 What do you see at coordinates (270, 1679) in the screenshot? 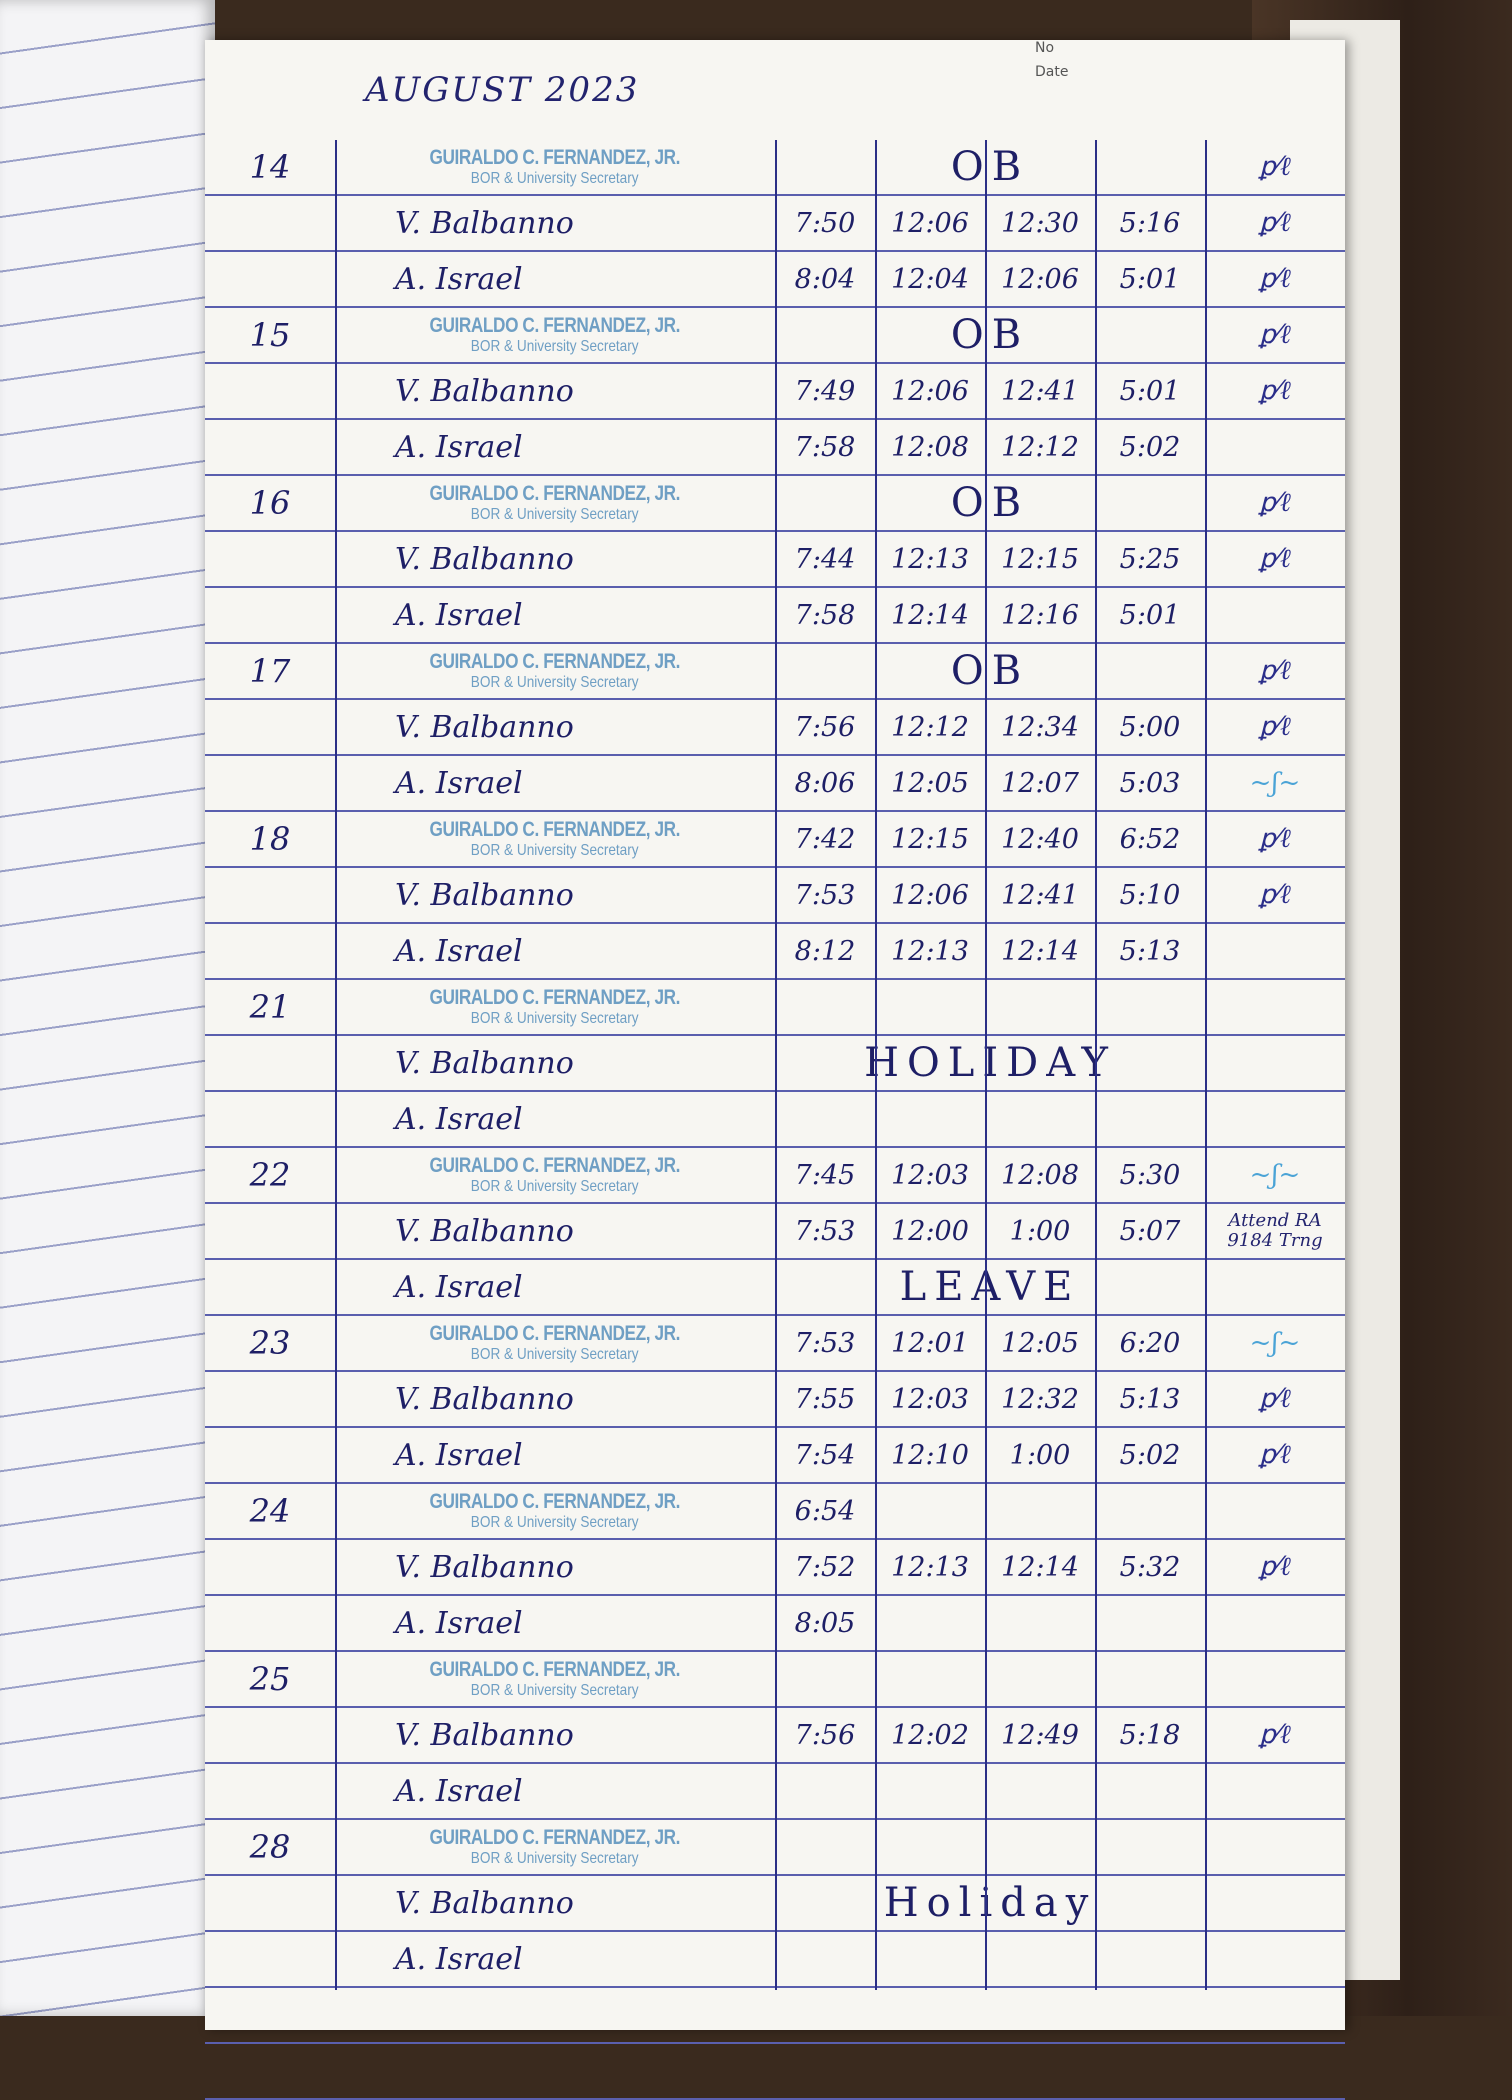
I see `date-cell: 25` at bounding box center [270, 1679].